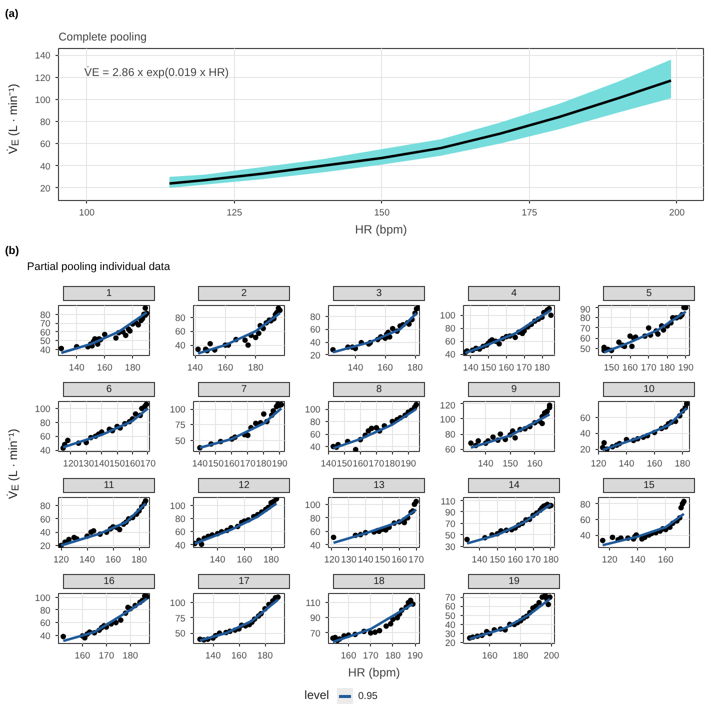 The image size is (709, 709). Describe the element at coordinates (379, 293) in the screenshot. I see `chart-title: 3` at that location.